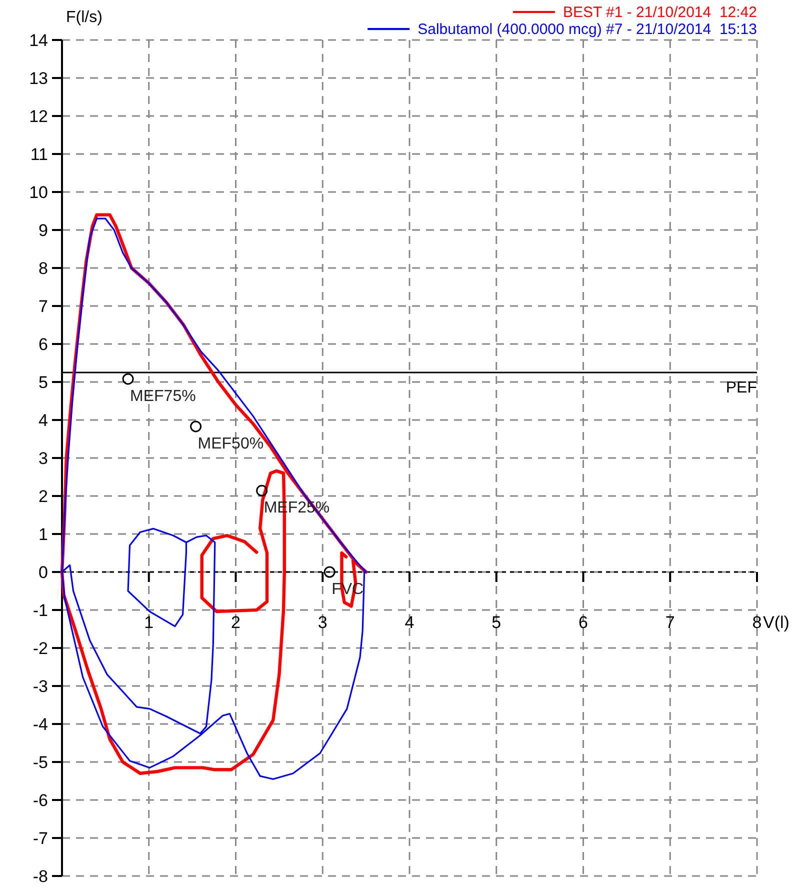 Image resolution: width=802 pixels, height=892 pixels. I want to click on x-tick-label: 5, so click(497, 622).